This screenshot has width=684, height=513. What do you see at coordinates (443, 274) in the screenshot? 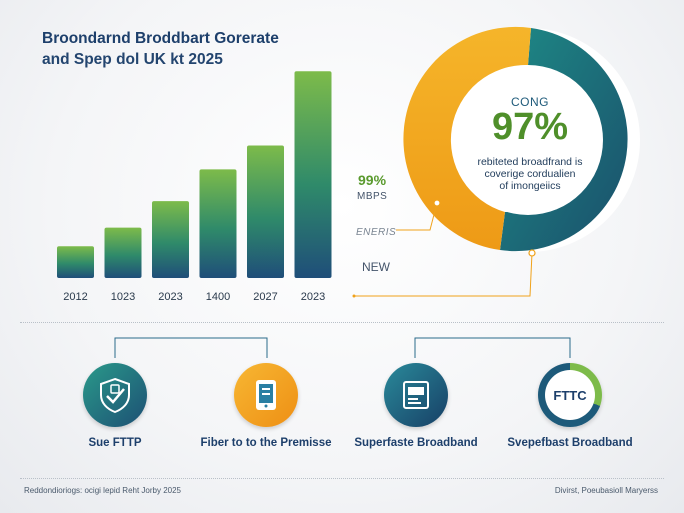
I see `connector-line-new` at bounding box center [443, 274].